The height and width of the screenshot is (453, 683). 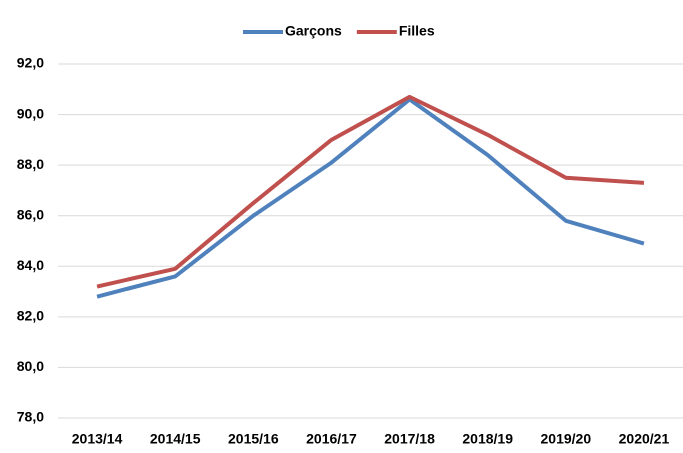 I want to click on y-tick-label: 88,0, so click(x=30, y=164).